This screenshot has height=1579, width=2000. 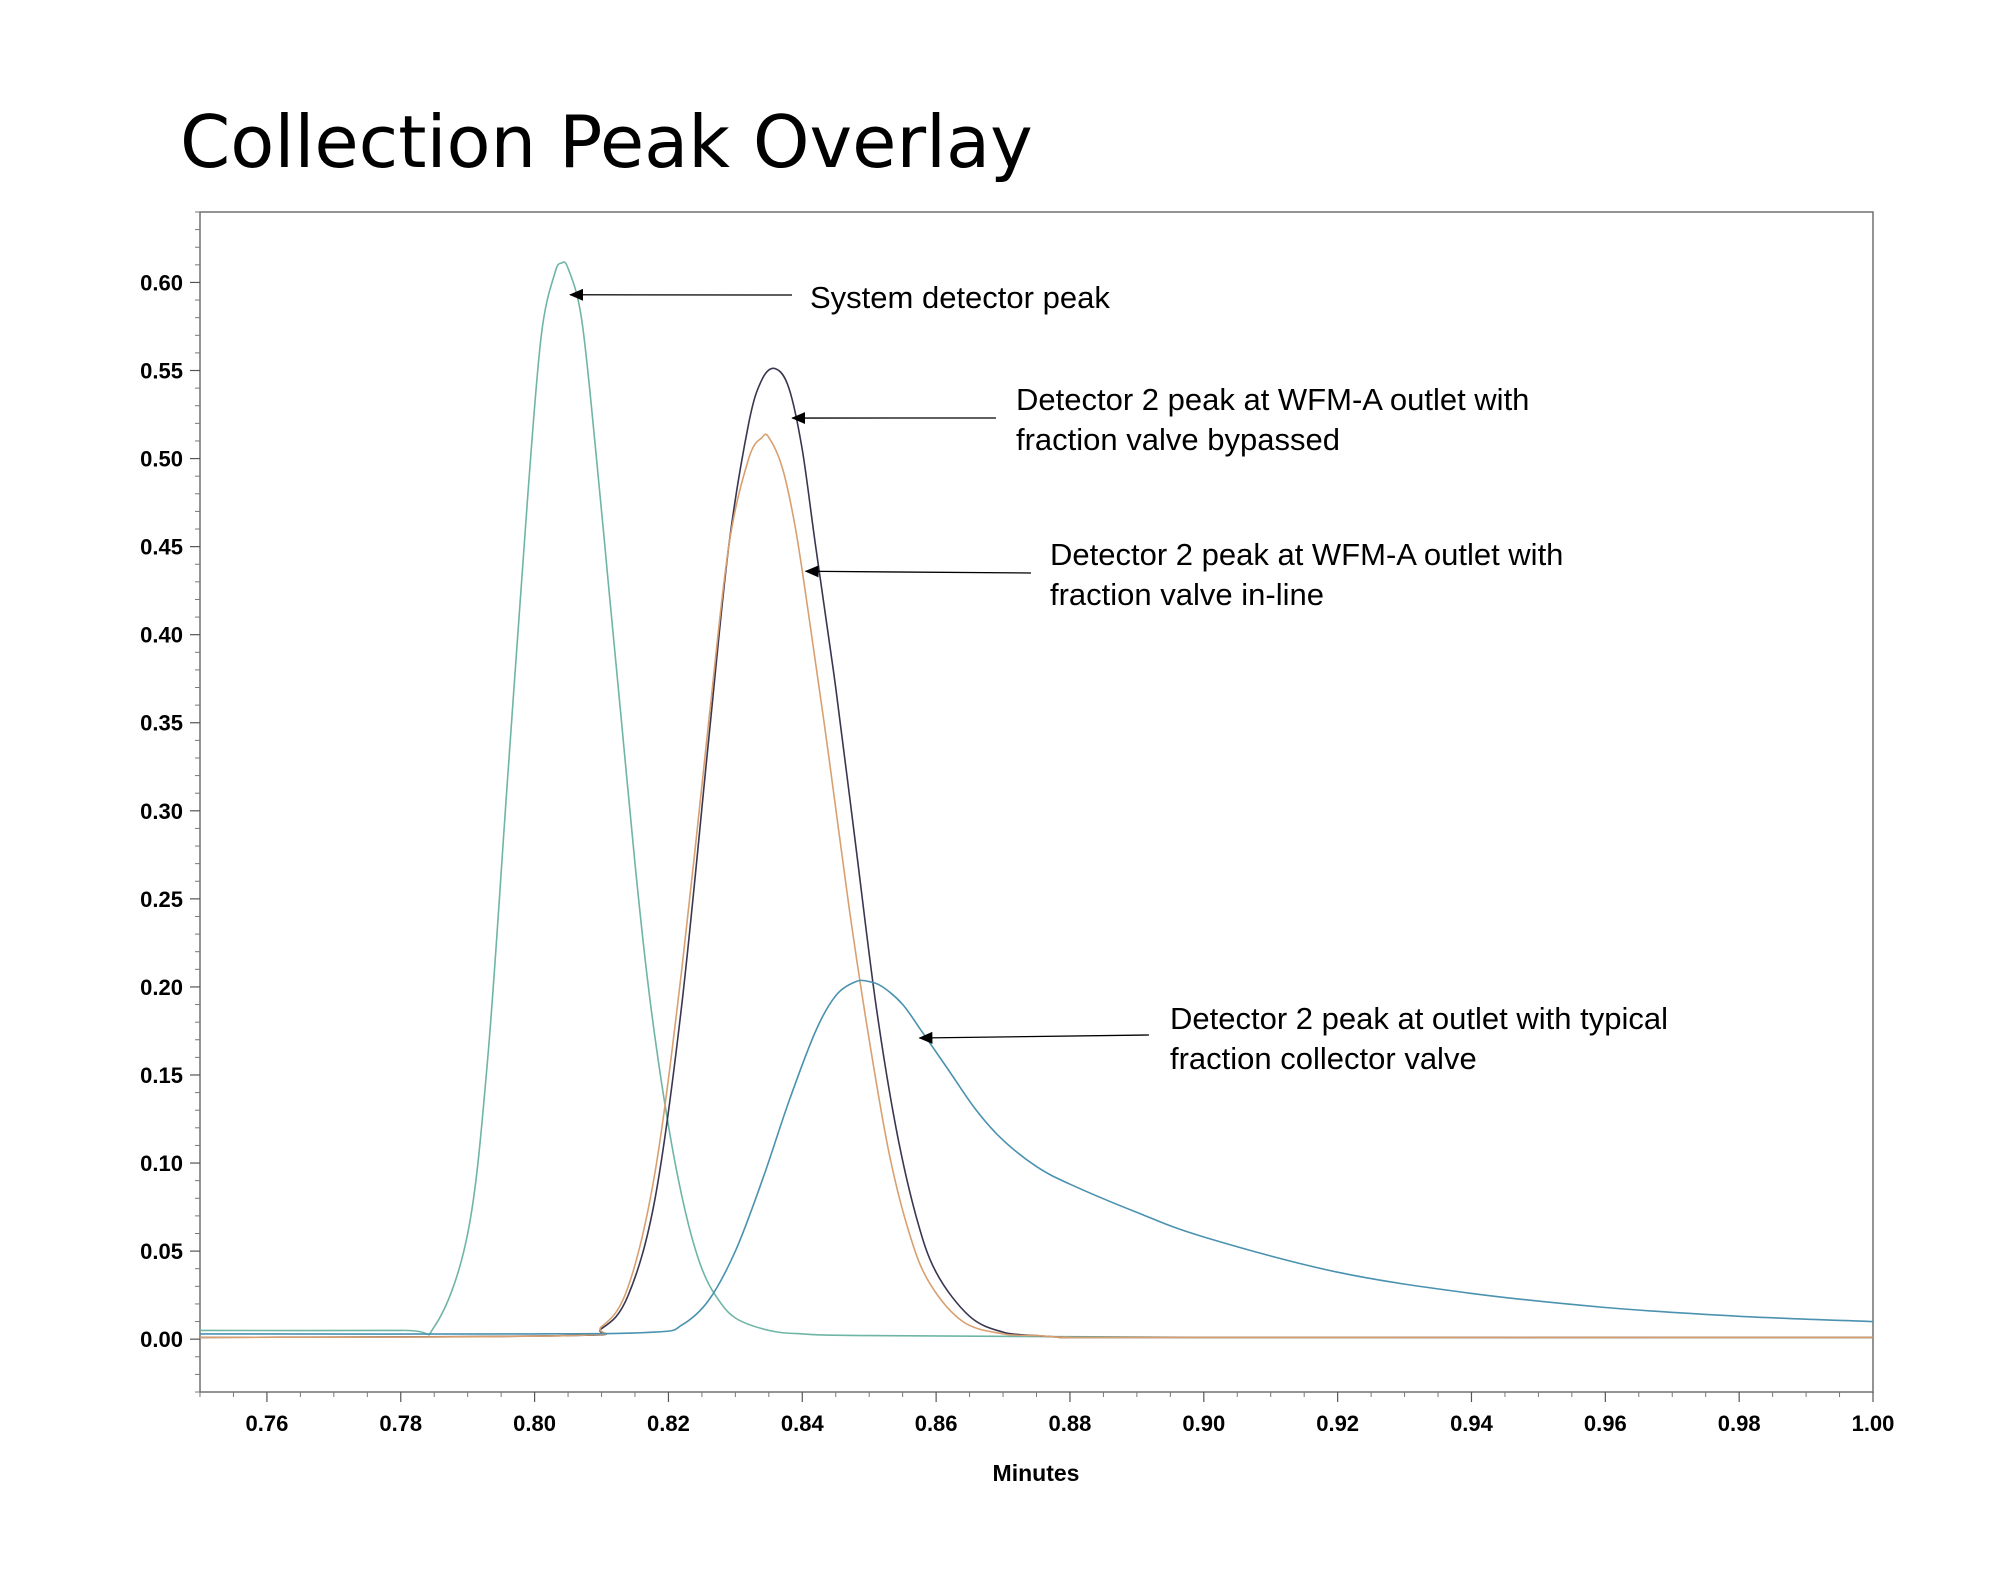 I want to click on x-tick-label: 0.82, so click(x=668, y=1423).